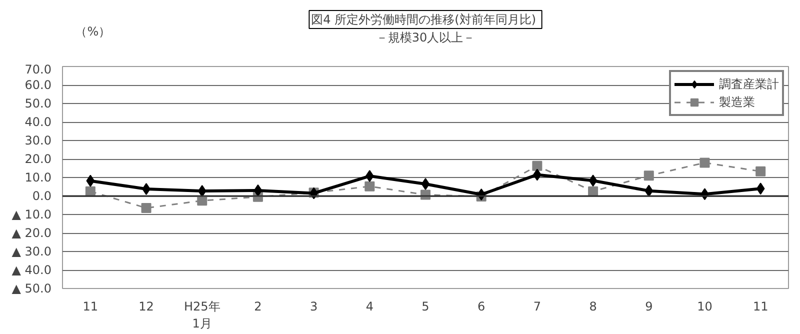 Image resolution: width=800 pixels, height=334 pixels. Describe the element at coordinates (93, 31) in the screenshot. I see `y-axis-title: （%）` at that location.